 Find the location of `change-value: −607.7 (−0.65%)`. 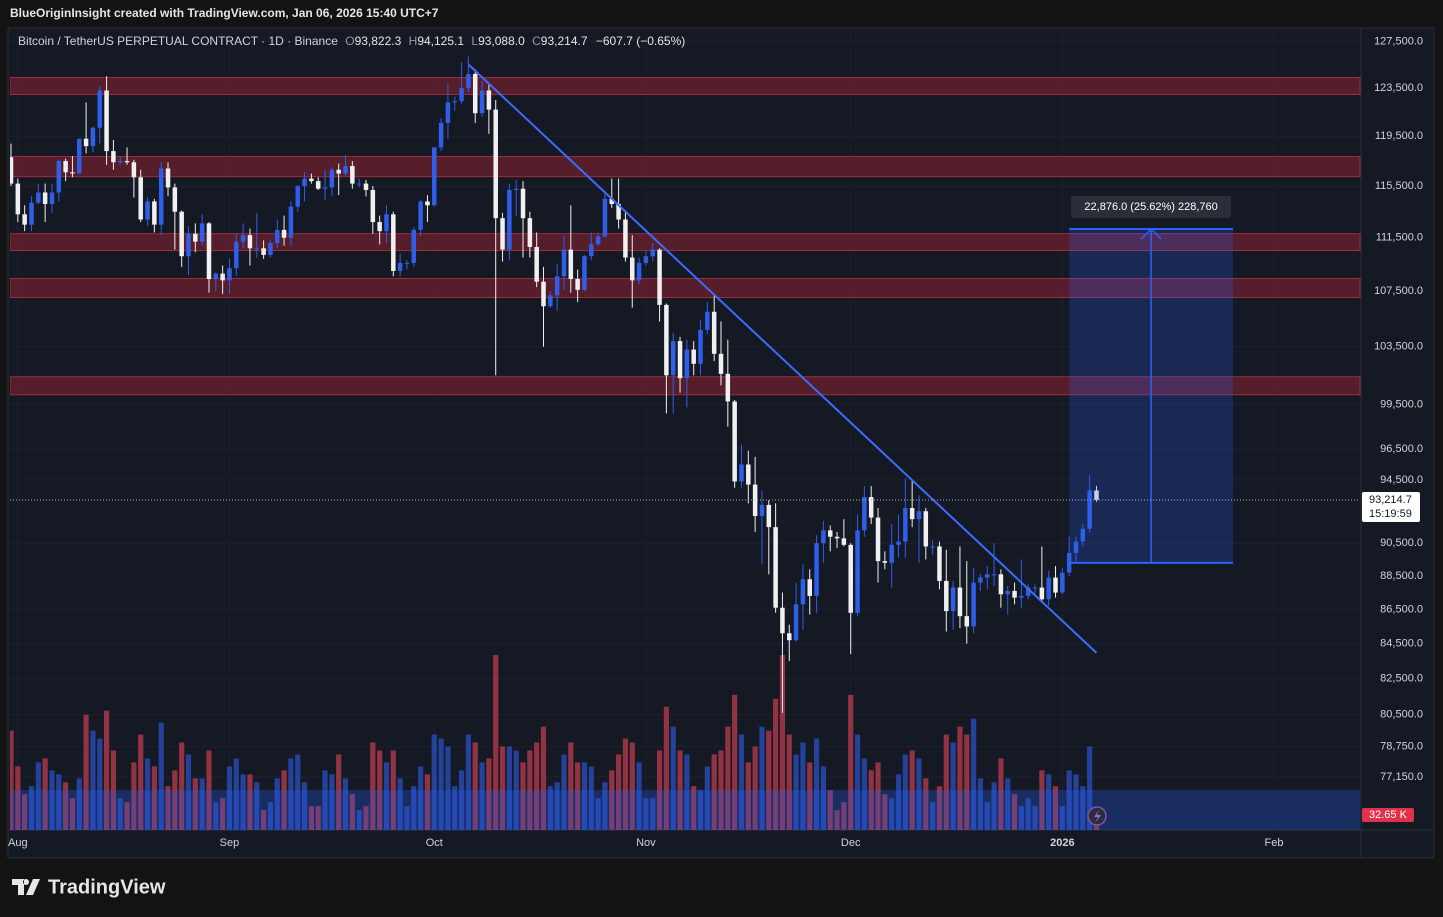

change-value: −607.7 (−0.65%) is located at coordinates (640, 41).